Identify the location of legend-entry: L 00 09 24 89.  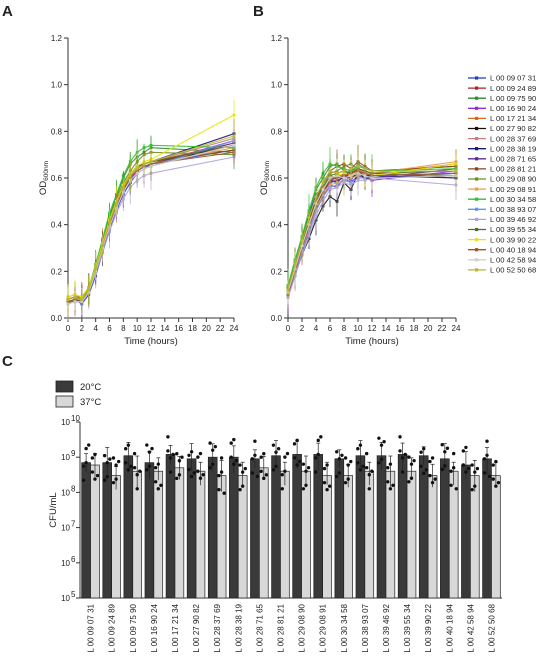
(502, 88).